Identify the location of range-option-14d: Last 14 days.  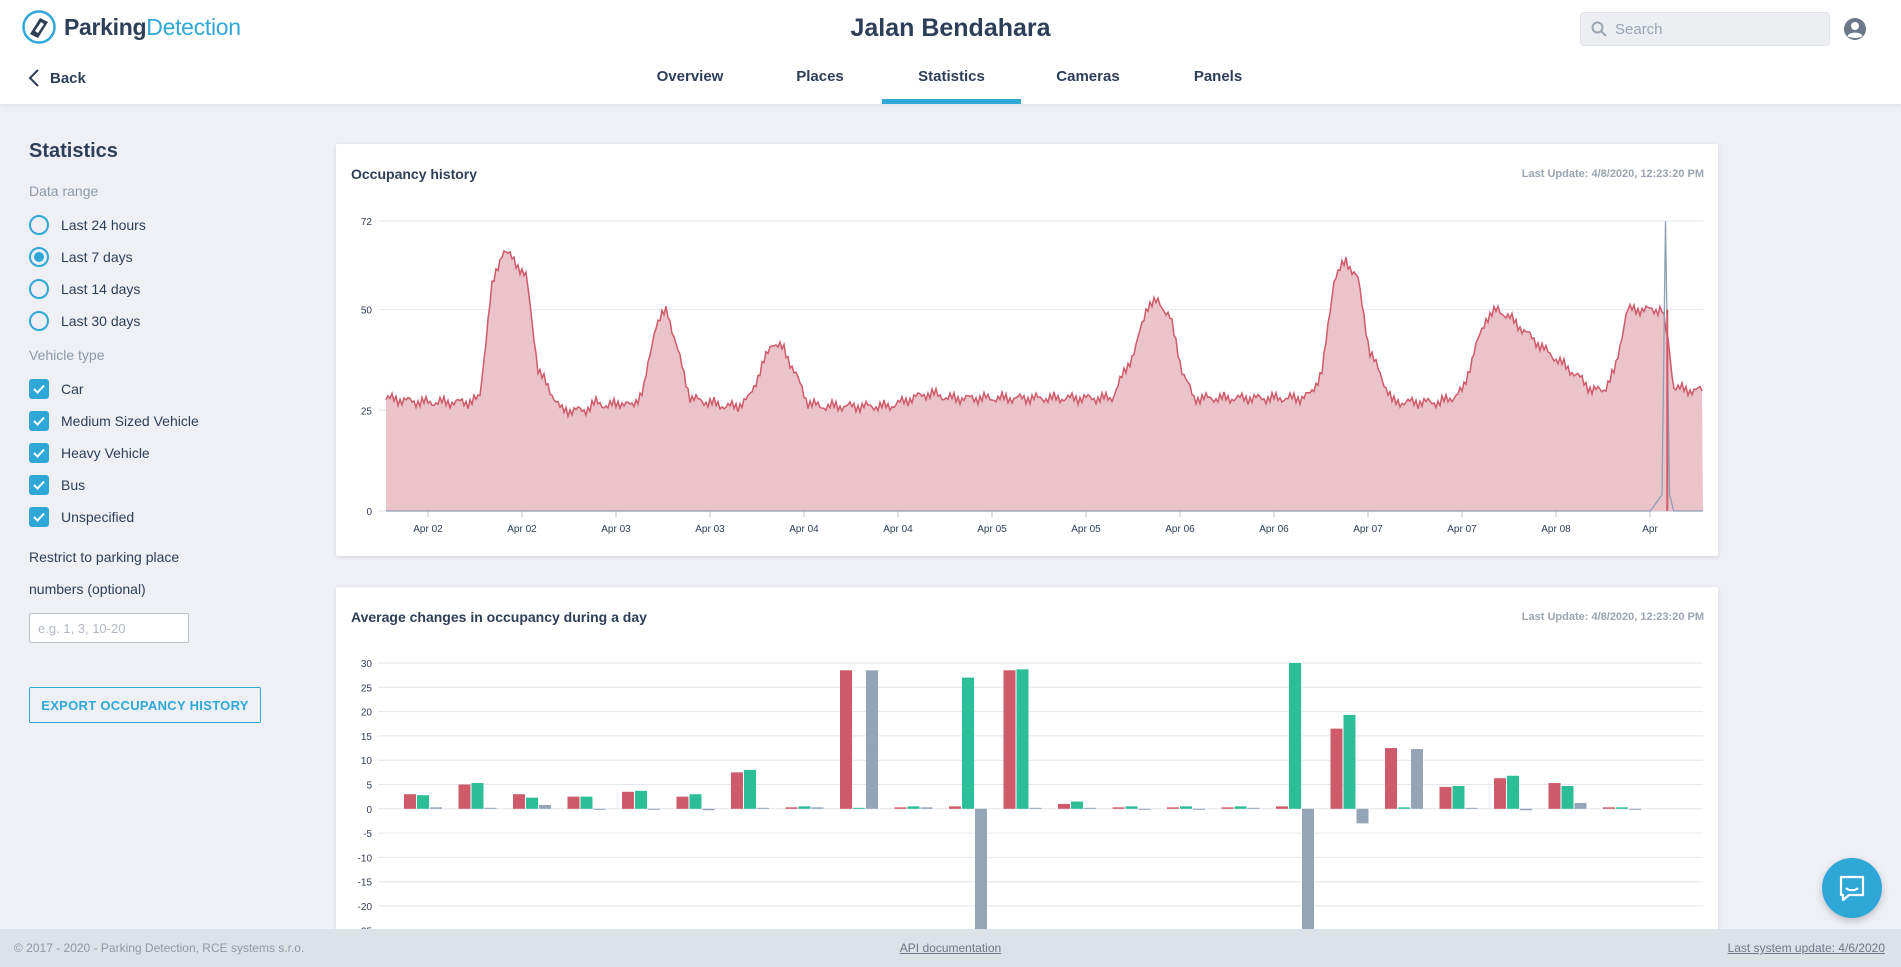
(159, 289).